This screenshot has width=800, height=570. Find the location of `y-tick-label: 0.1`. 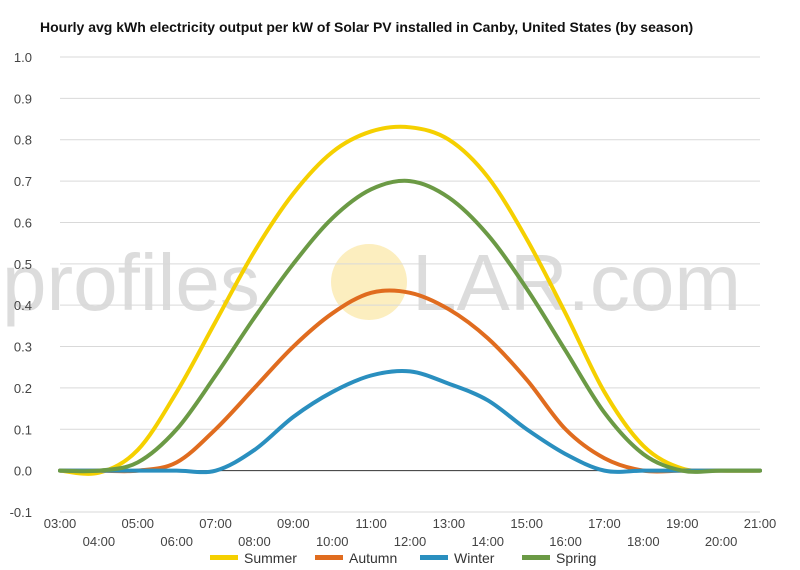

y-tick-label: 0.1 is located at coordinates (23, 429).